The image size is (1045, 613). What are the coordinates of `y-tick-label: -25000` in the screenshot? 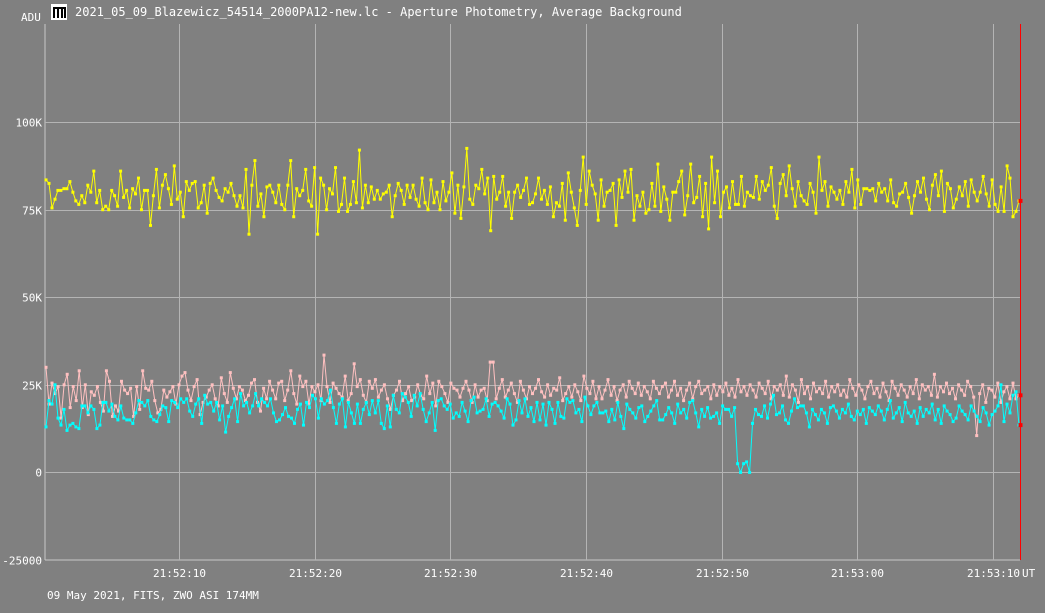 It's located at (22, 561).